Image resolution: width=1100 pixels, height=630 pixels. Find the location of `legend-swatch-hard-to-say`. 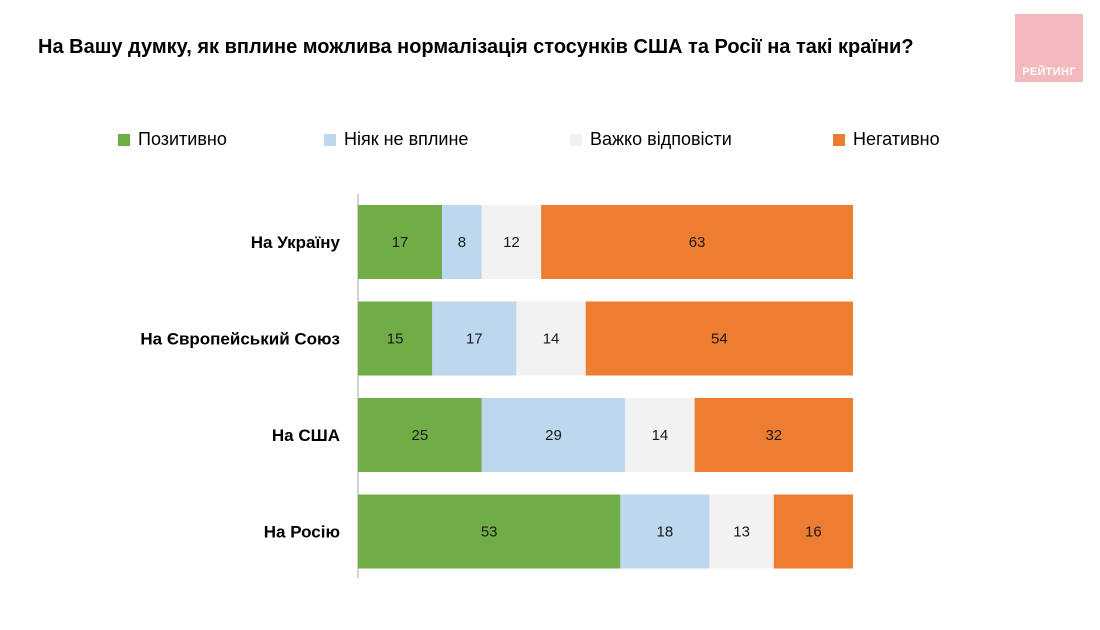

legend-swatch-hard-to-say is located at coordinates (576, 139).